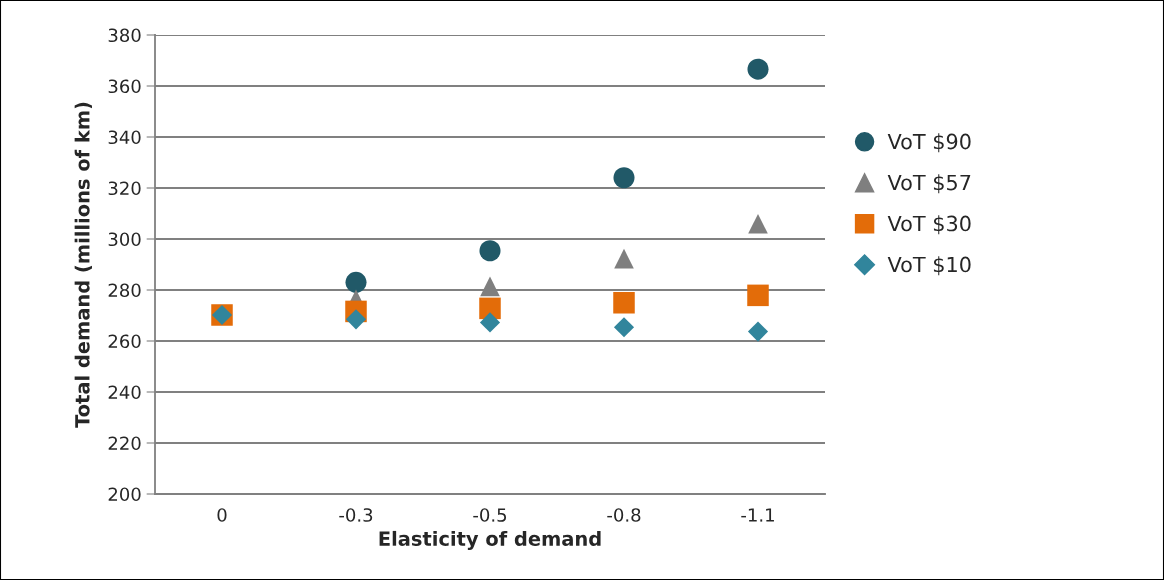 This screenshot has width=1164, height=580. Describe the element at coordinates (83, 265) in the screenshot. I see `y-axis-title: Total demand (millions of km)` at that location.